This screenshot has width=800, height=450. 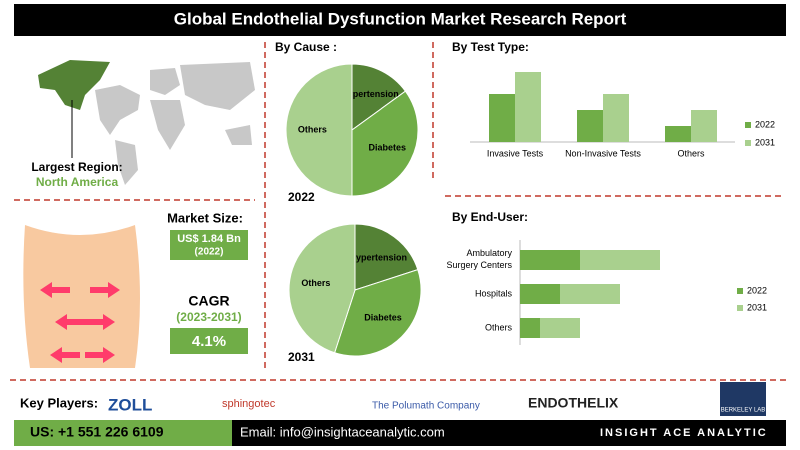 I want to click on section-title: By Cause :, so click(x=306, y=47).